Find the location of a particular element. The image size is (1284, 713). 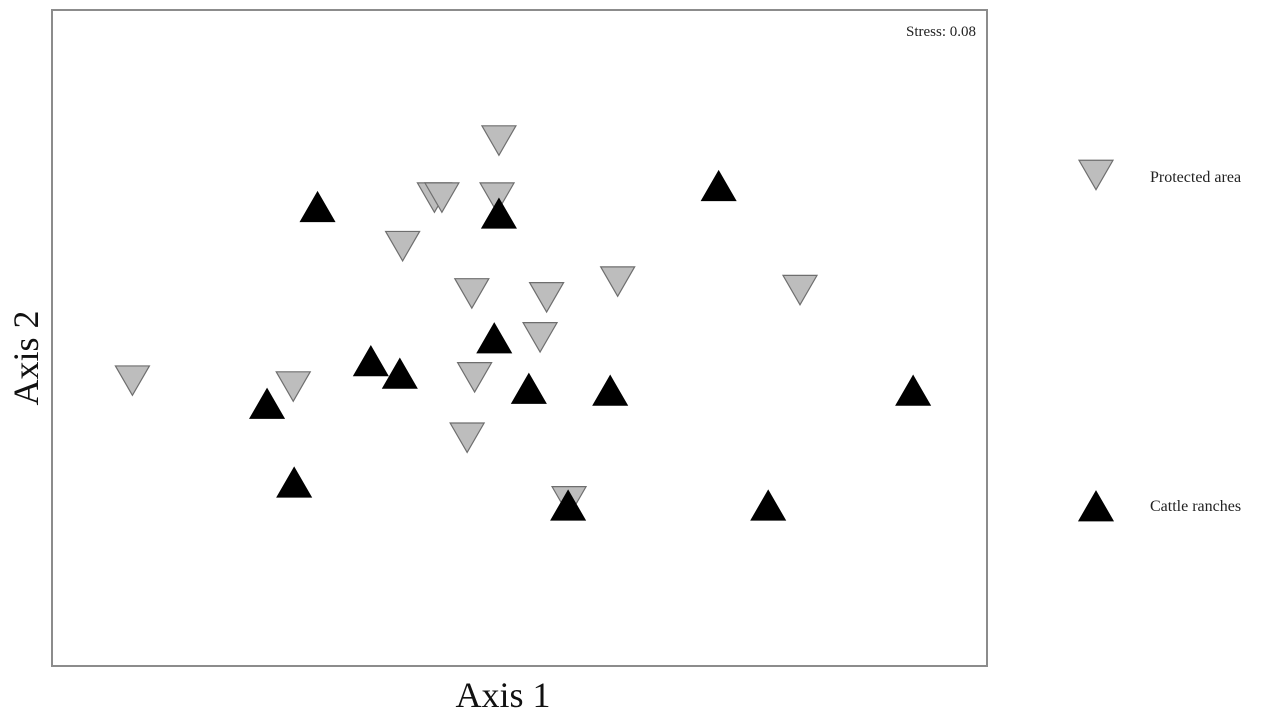

legend-label-cattle-ranches: Cattle ranches is located at coordinates (1195, 506).